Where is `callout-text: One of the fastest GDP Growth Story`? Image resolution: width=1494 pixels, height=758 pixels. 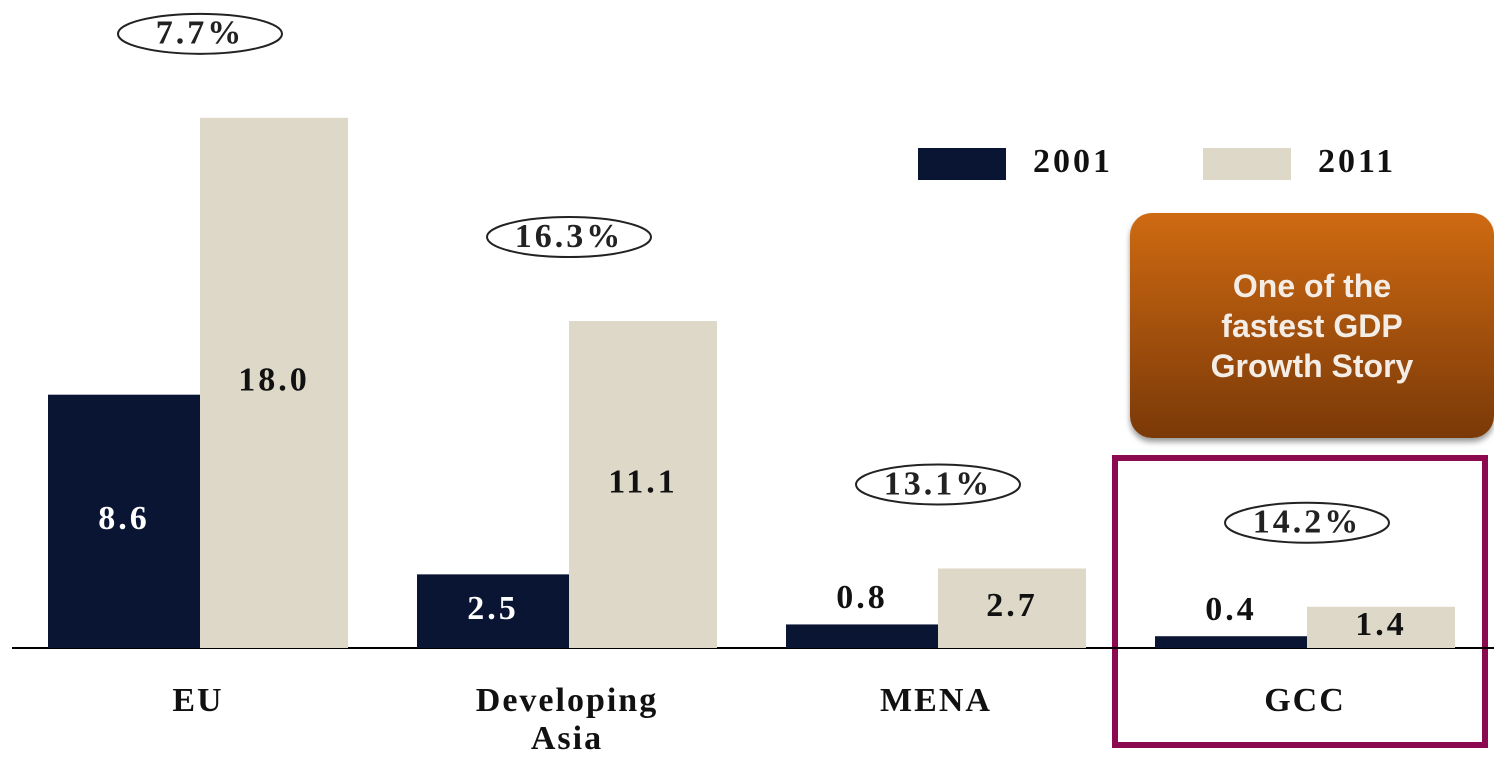 callout-text: One of the fastest GDP Growth Story is located at coordinates (1312, 325).